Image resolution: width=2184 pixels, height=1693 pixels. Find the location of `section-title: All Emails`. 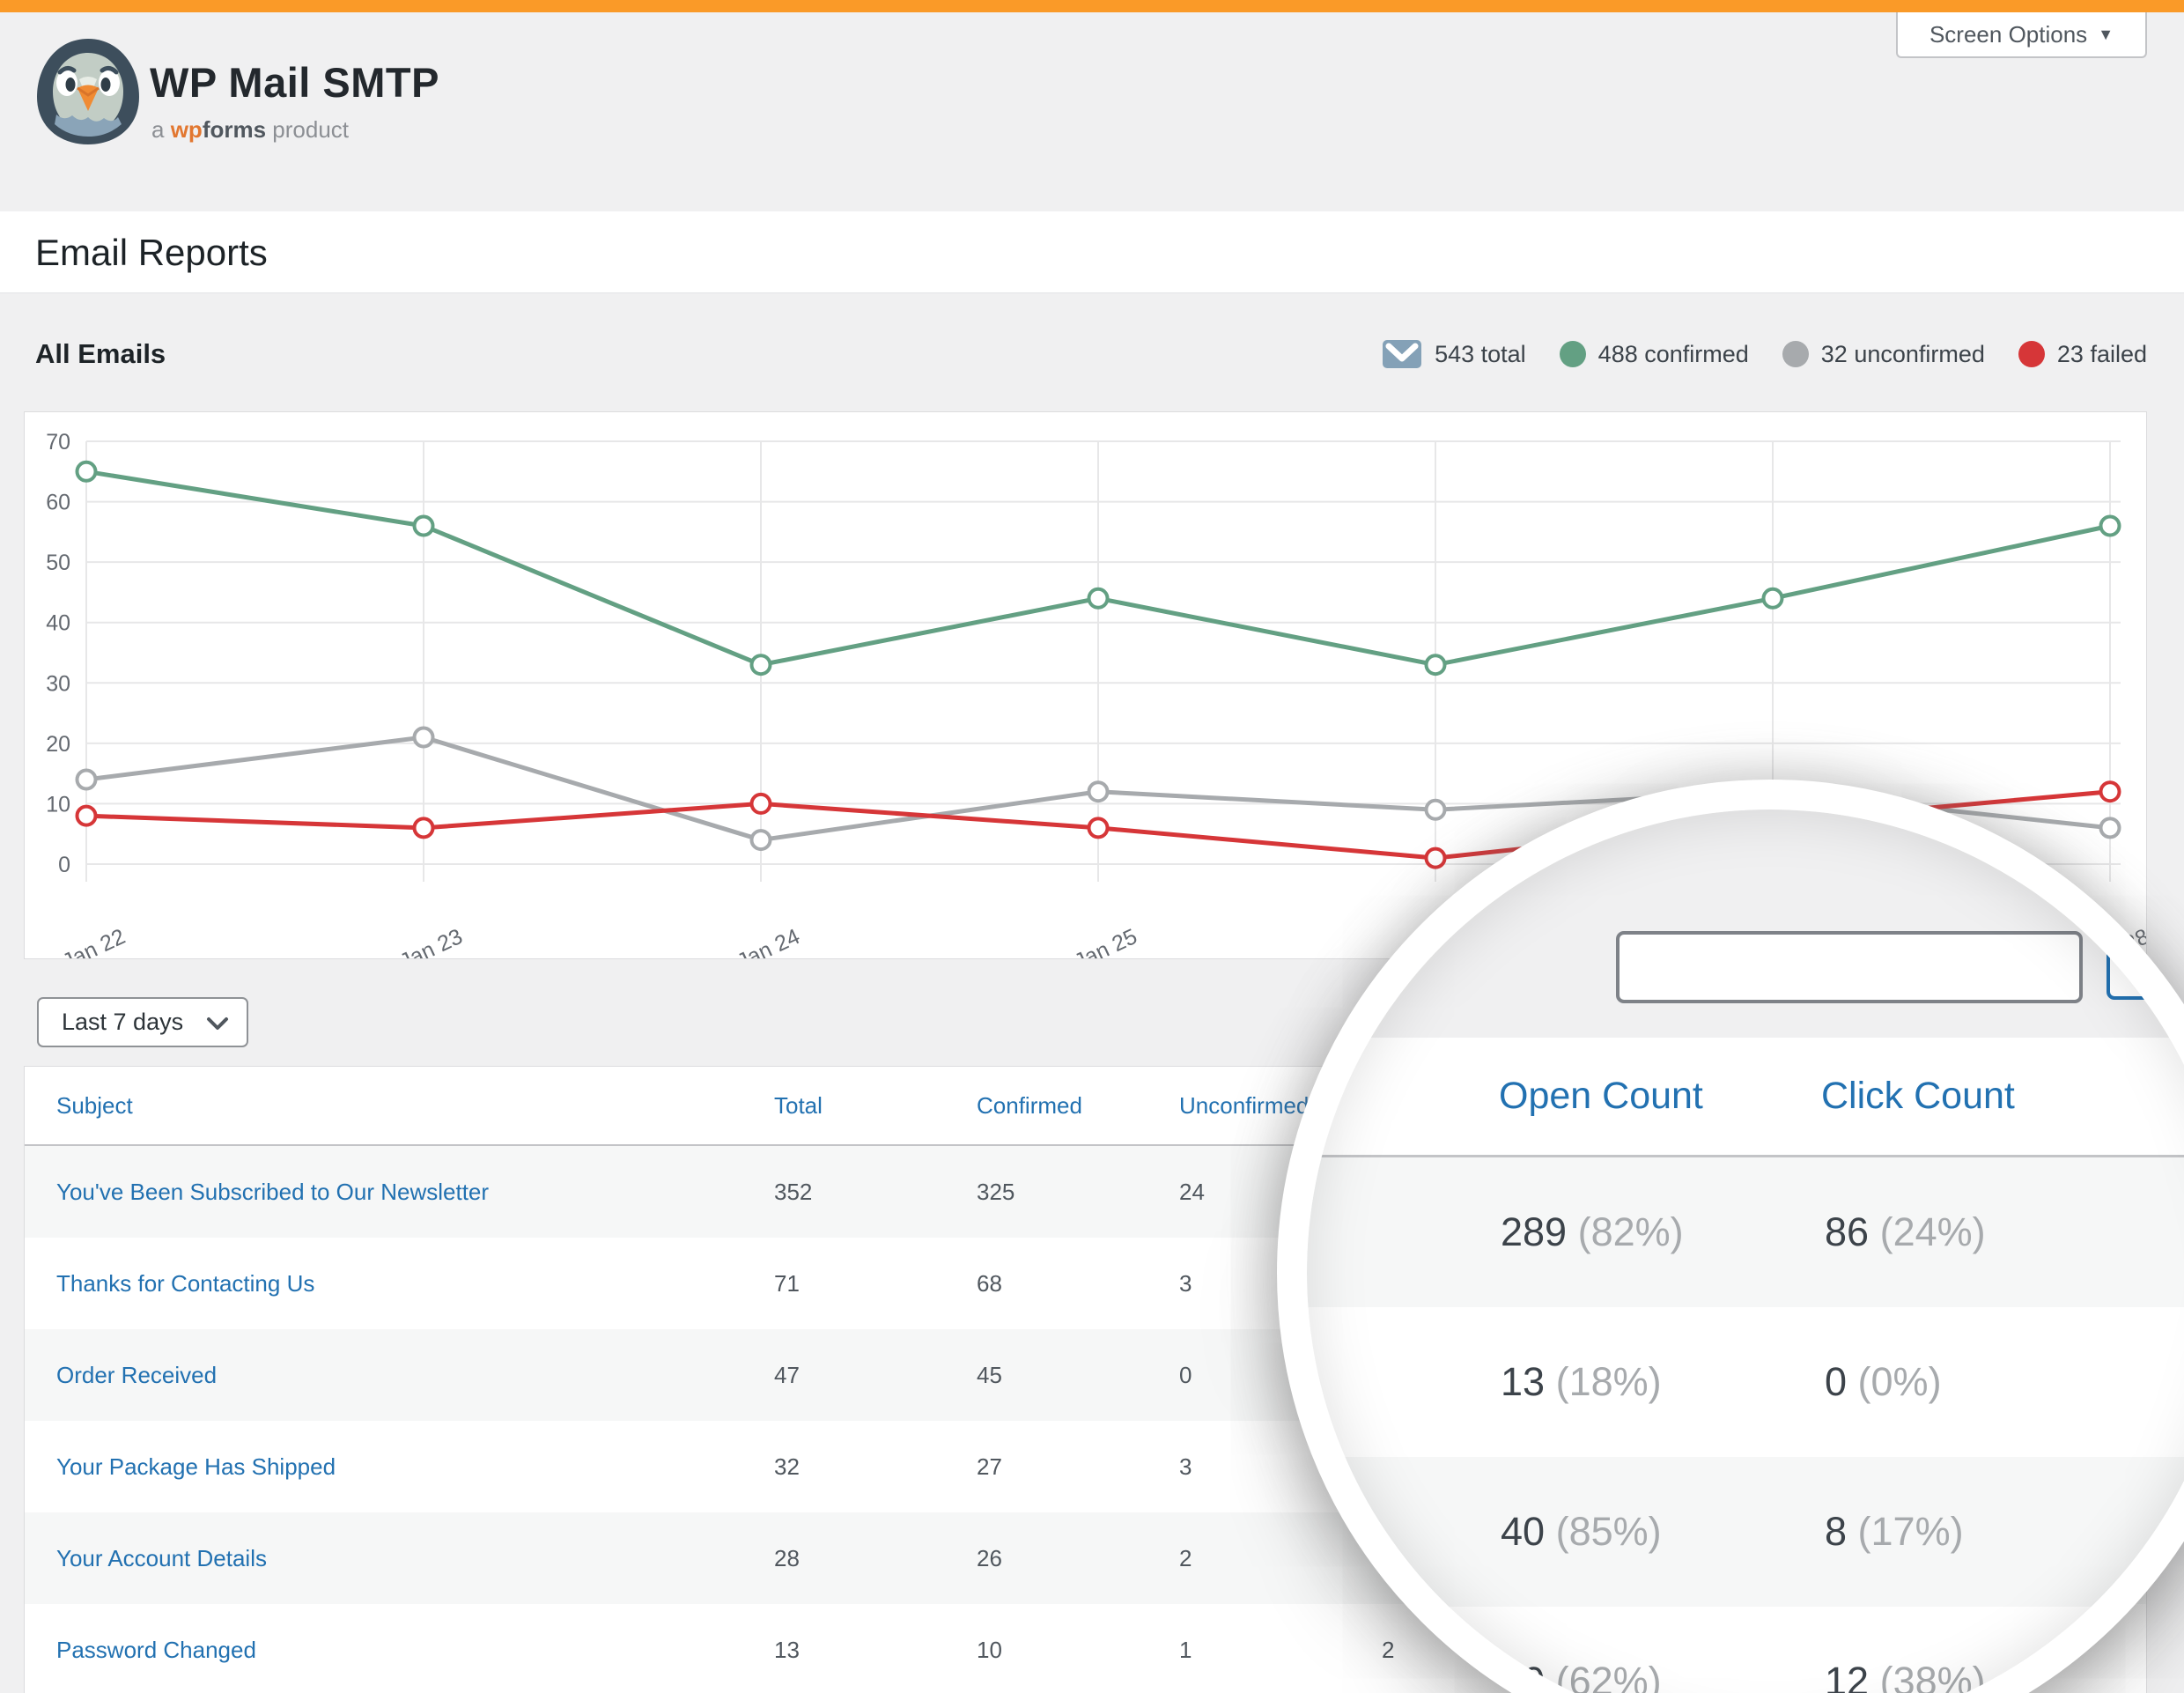

section-title: All Emails is located at coordinates (100, 353).